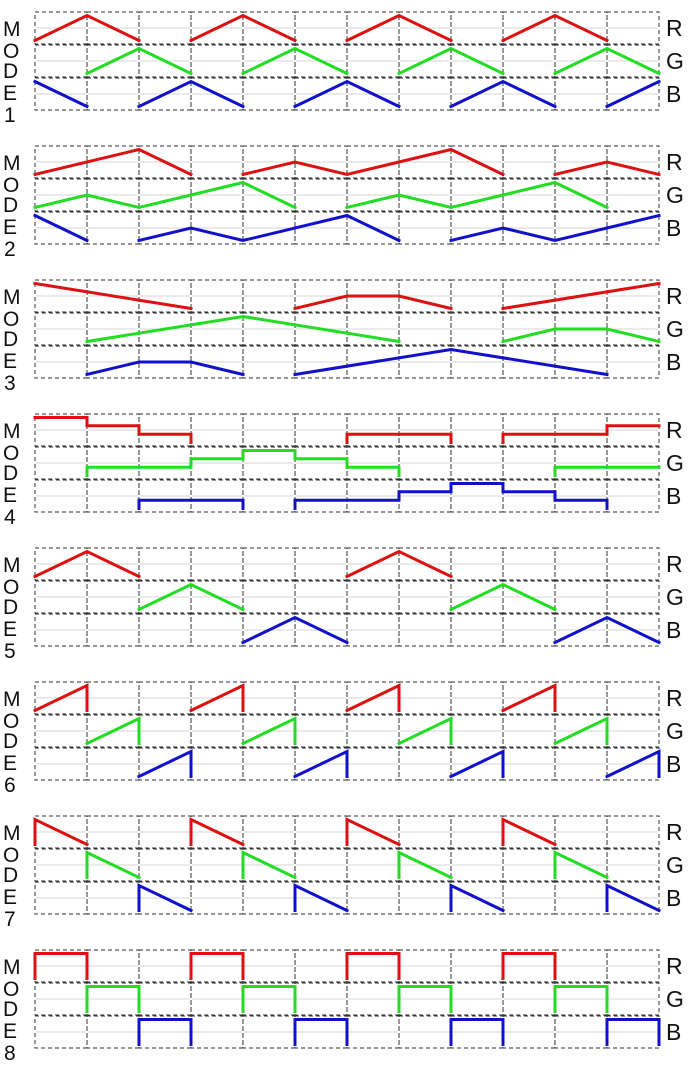 This screenshot has width=690, height=1070. Describe the element at coordinates (10, 919) in the screenshot. I see `mode-number: 7` at that location.